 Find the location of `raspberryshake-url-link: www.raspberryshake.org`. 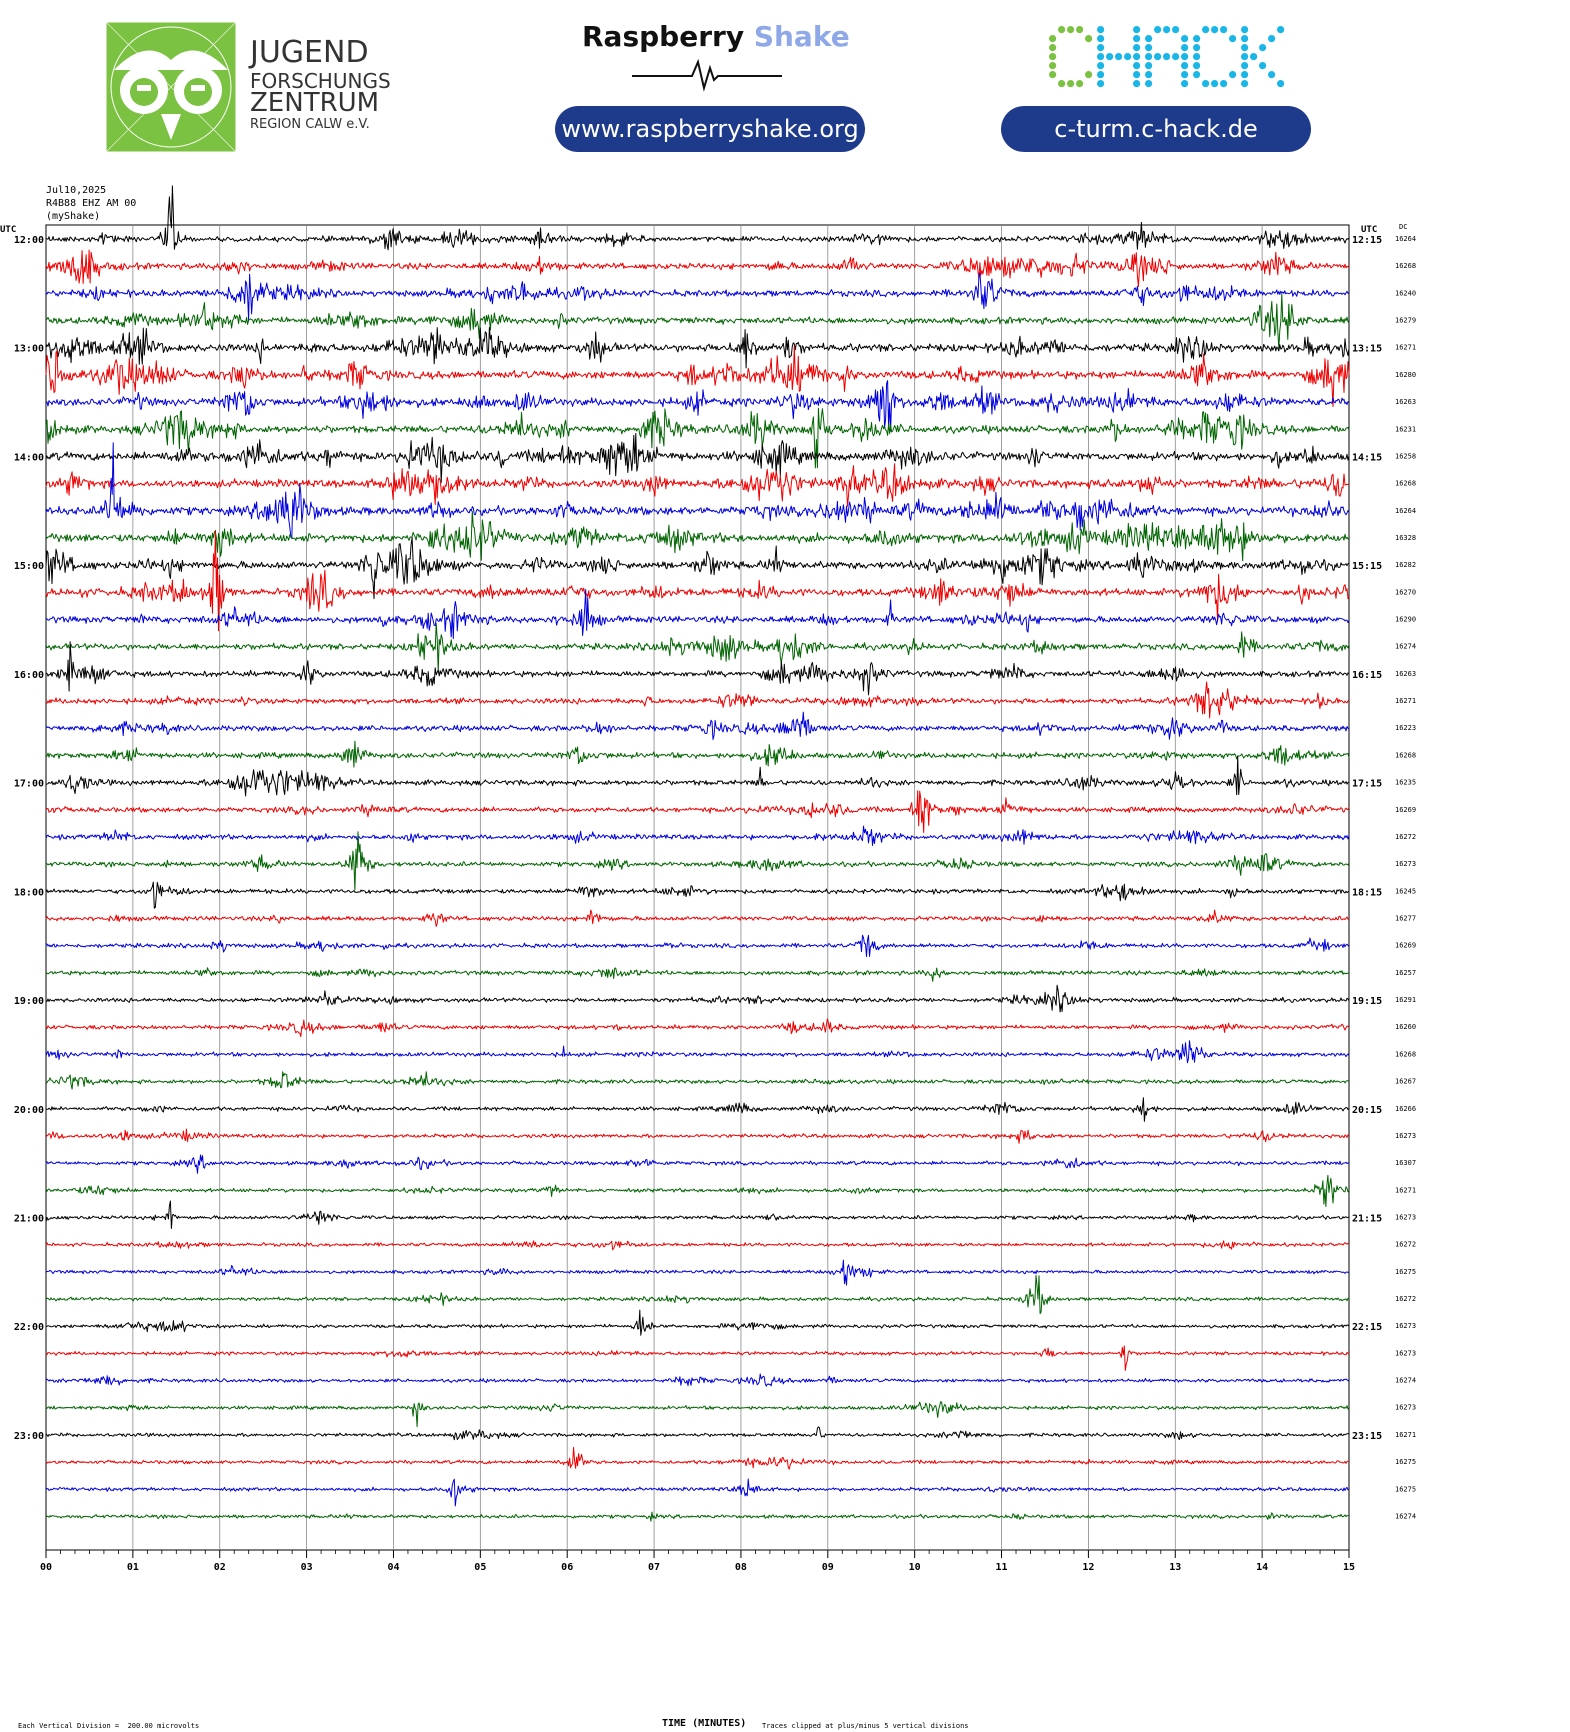

raspberryshake-url-link: www.raspberryshake.org is located at coordinates (710, 129).